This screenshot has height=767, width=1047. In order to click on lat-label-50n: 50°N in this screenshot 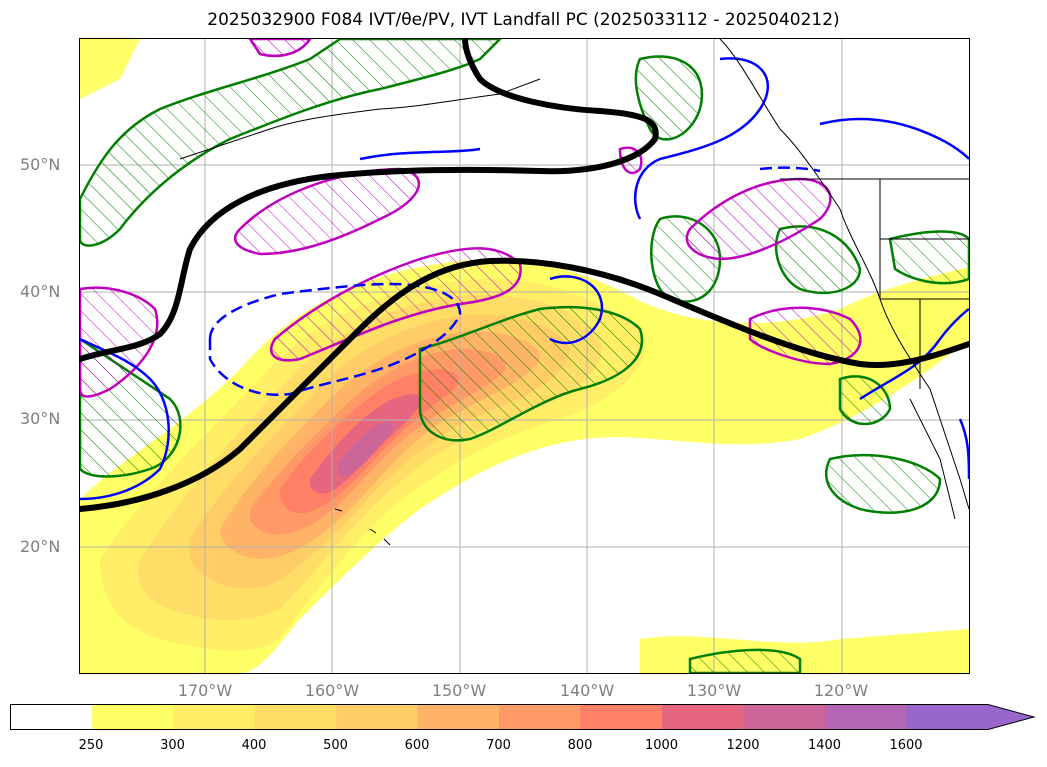, I will do `click(40, 164)`.